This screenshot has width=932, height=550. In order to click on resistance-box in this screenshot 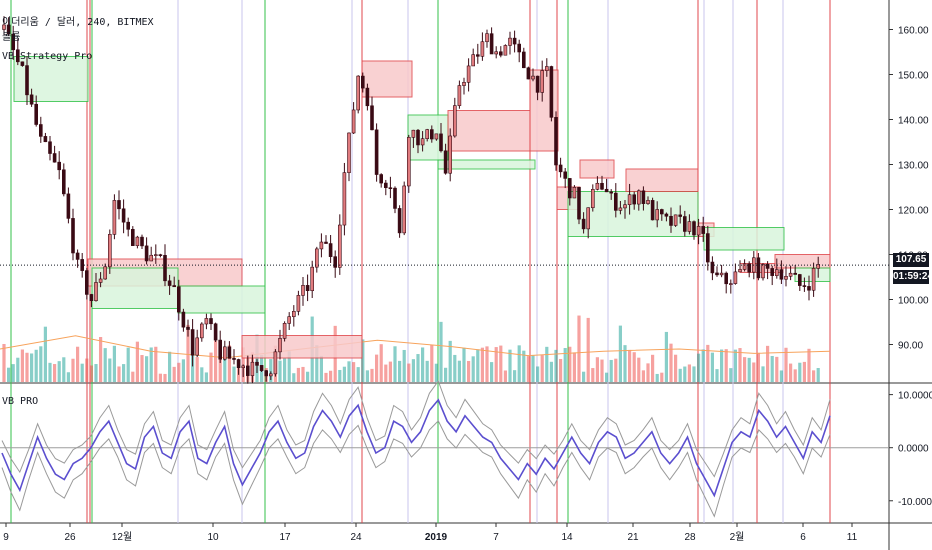, I will do `click(387, 79)`.